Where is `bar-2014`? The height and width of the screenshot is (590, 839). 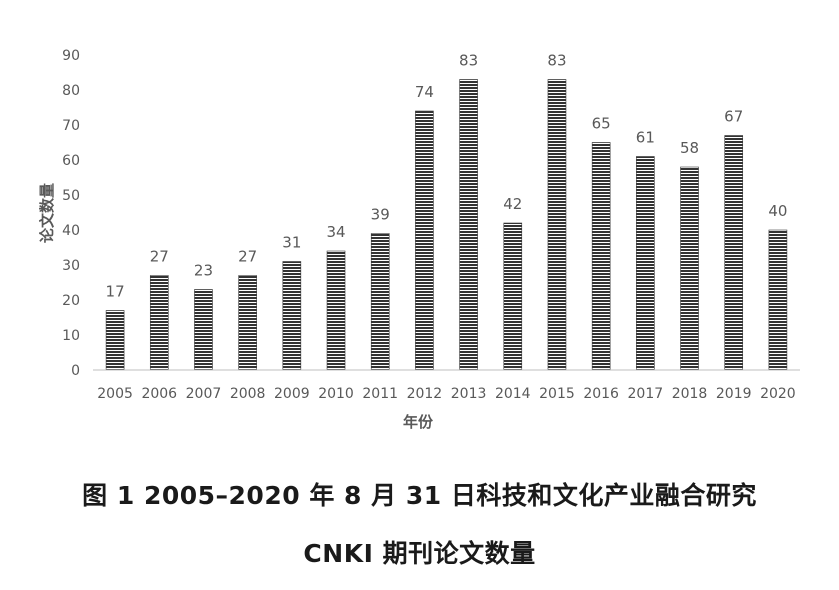 bar-2014 is located at coordinates (513, 296).